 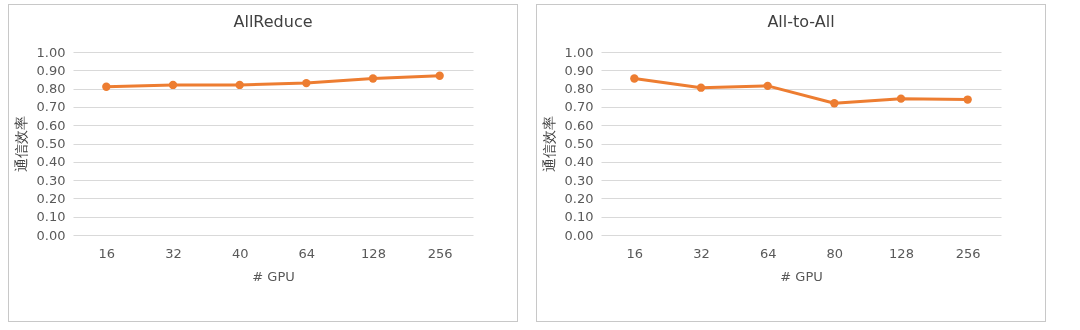 I want to click on x-tick-label: 80, so click(x=835, y=253).